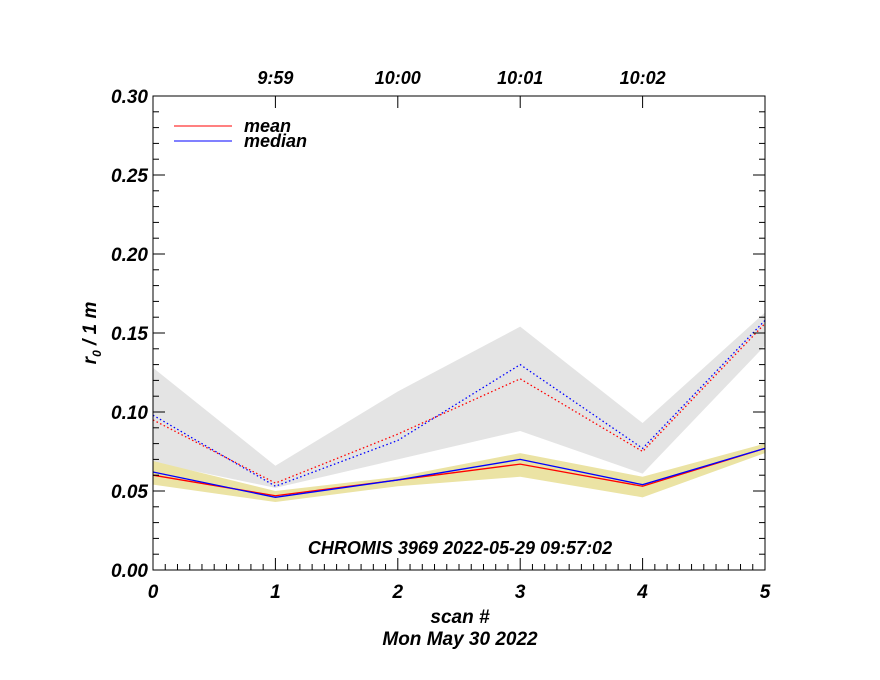 Image resolution: width=880 pixels, height=680 pixels. I want to click on legend: mean median, so click(240, 133).